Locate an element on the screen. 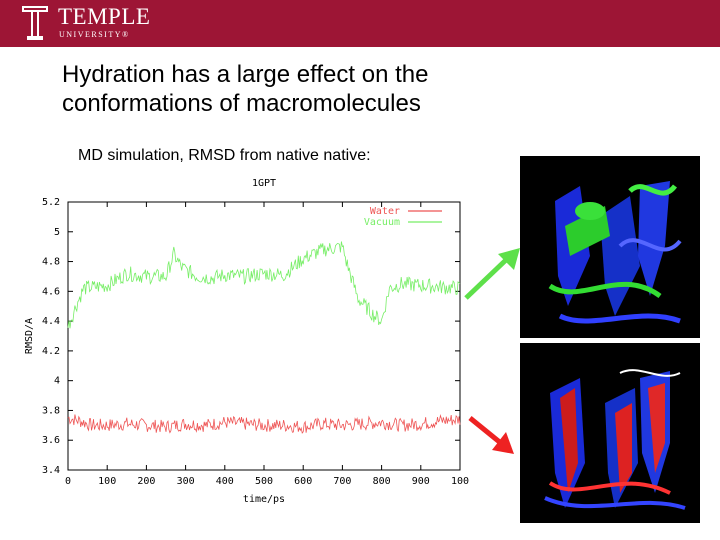 The image size is (720, 540). protein-image-water is located at coordinates (610, 433).